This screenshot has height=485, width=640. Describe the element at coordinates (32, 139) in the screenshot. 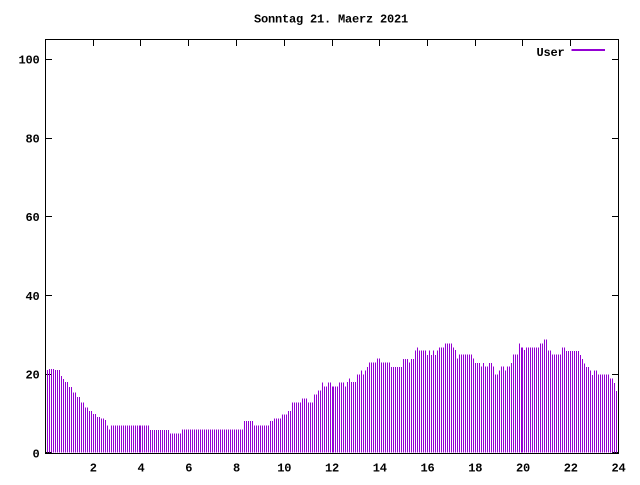

I see `svg-text: 80` at that location.